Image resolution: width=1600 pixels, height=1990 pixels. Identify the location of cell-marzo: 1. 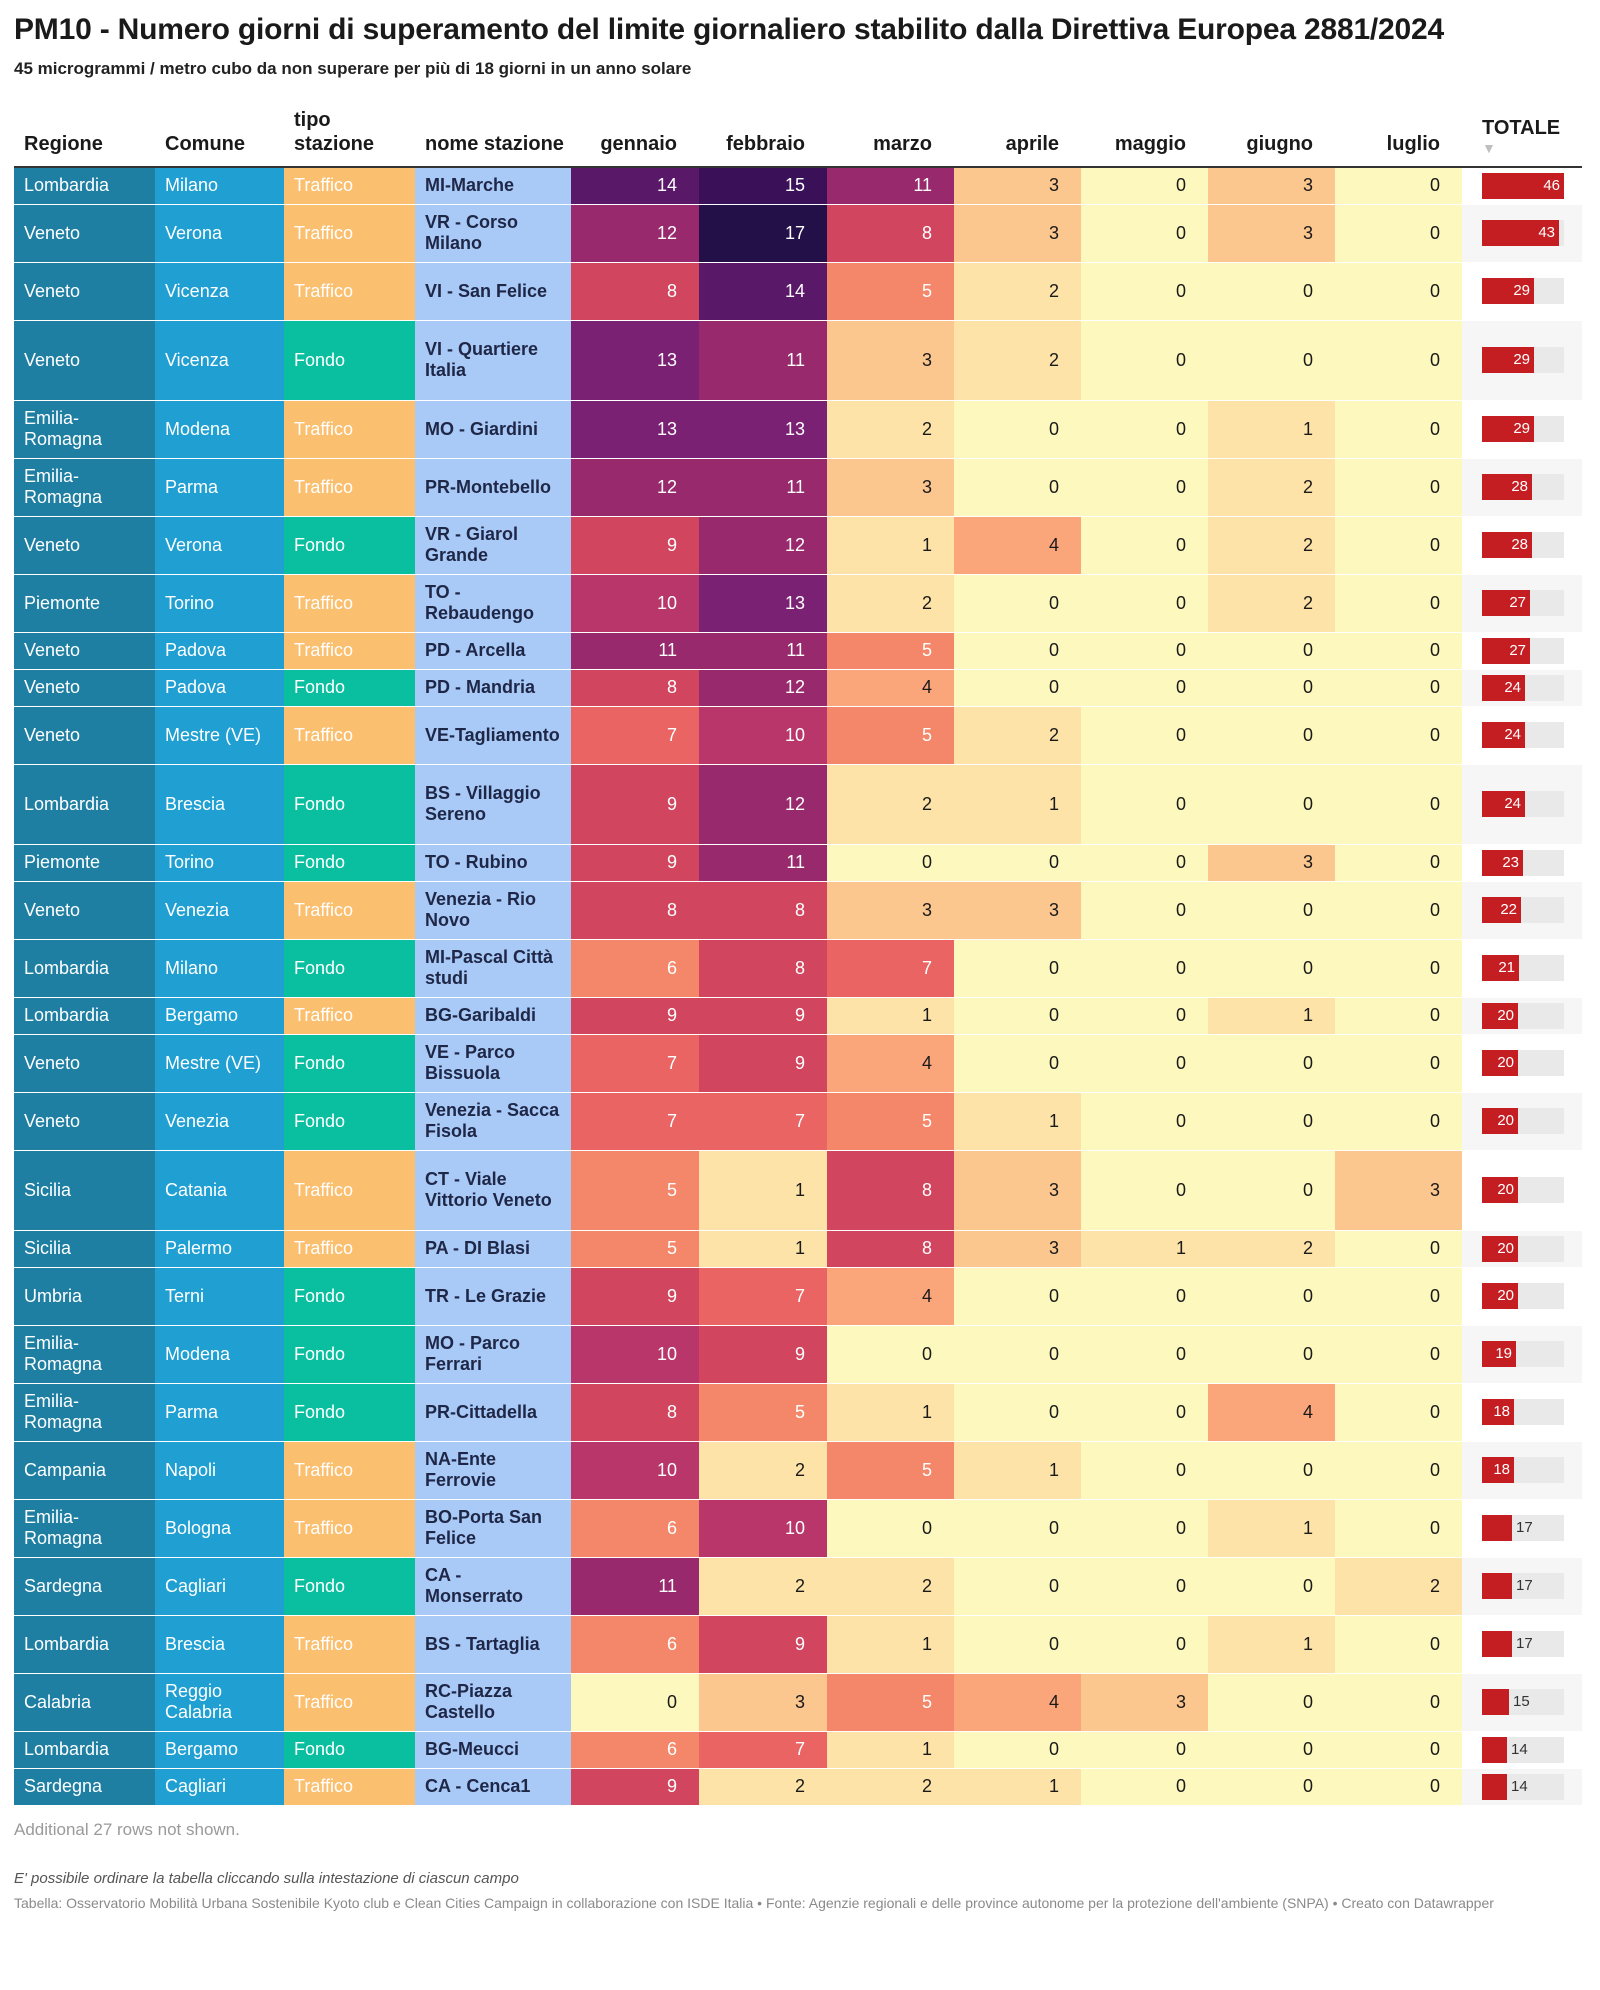
(890, 1644).